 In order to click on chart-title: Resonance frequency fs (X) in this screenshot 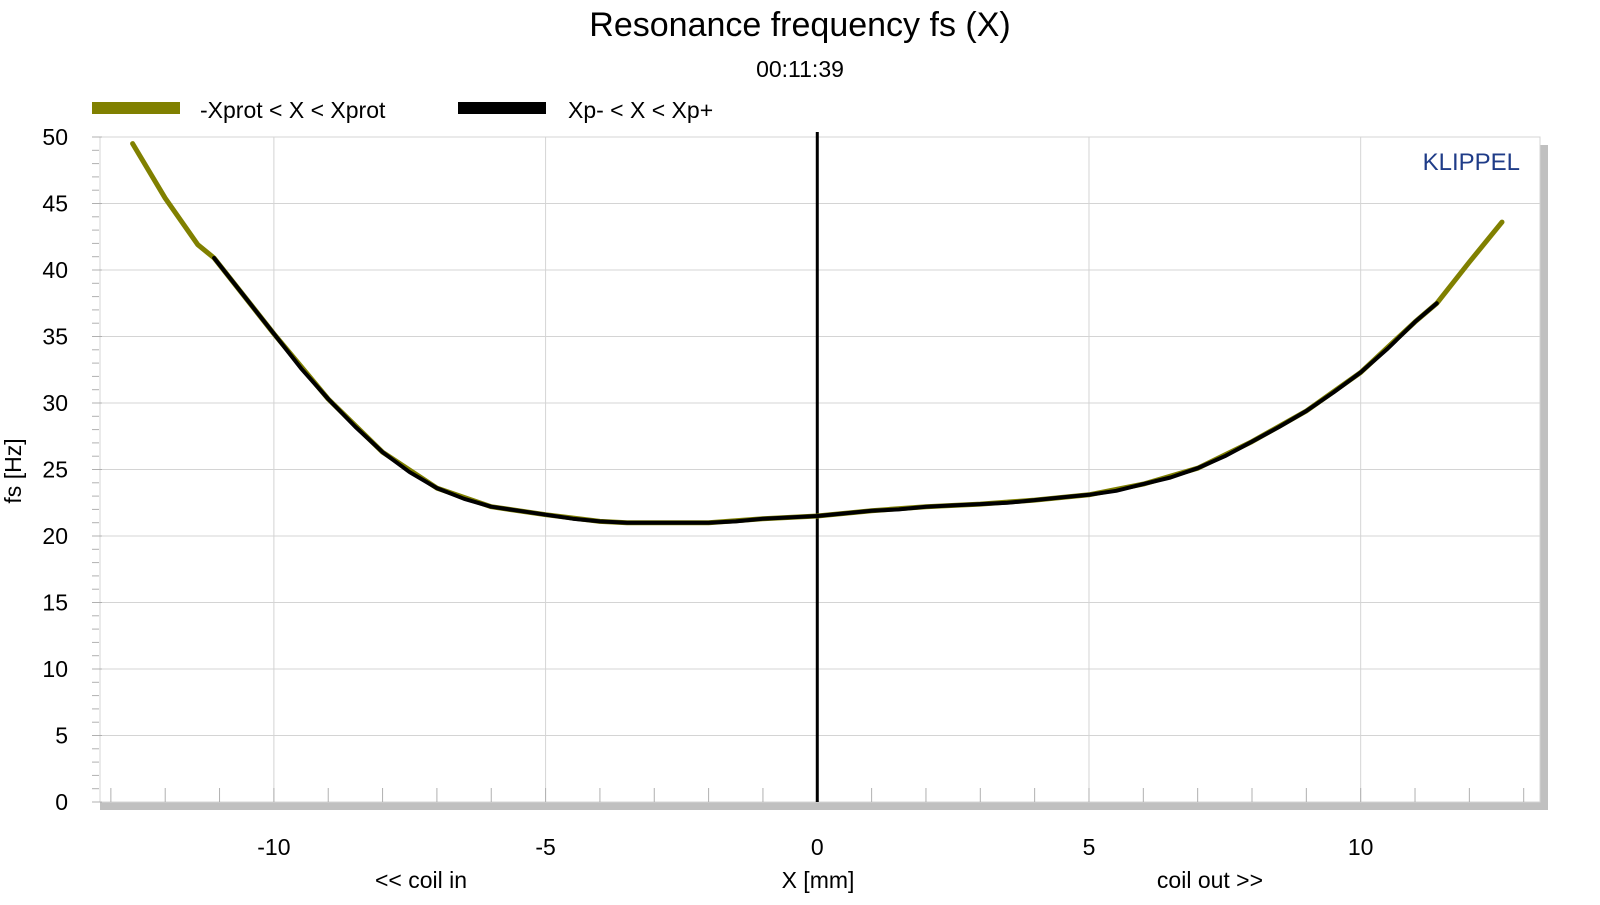, I will do `click(799, 25)`.